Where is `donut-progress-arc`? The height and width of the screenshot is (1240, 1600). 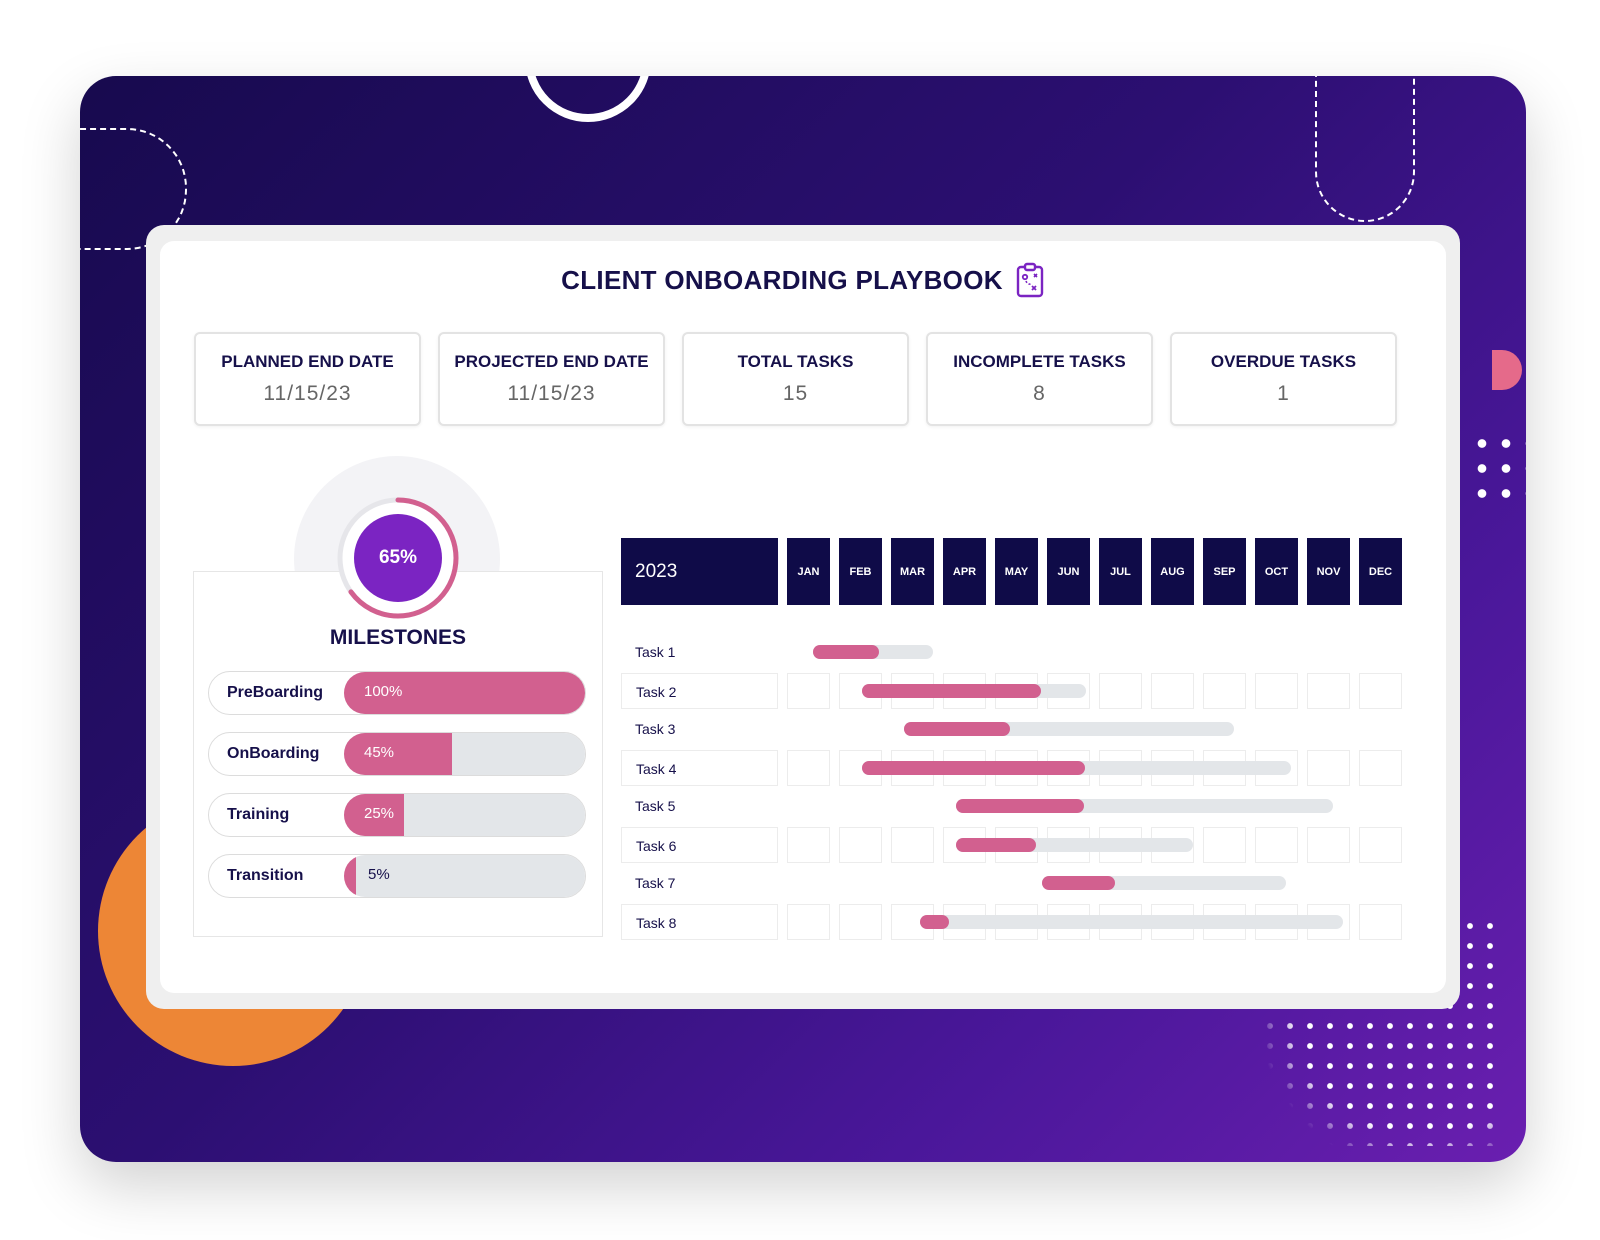 donut-progress-arc is located at coordinates (398, 558).